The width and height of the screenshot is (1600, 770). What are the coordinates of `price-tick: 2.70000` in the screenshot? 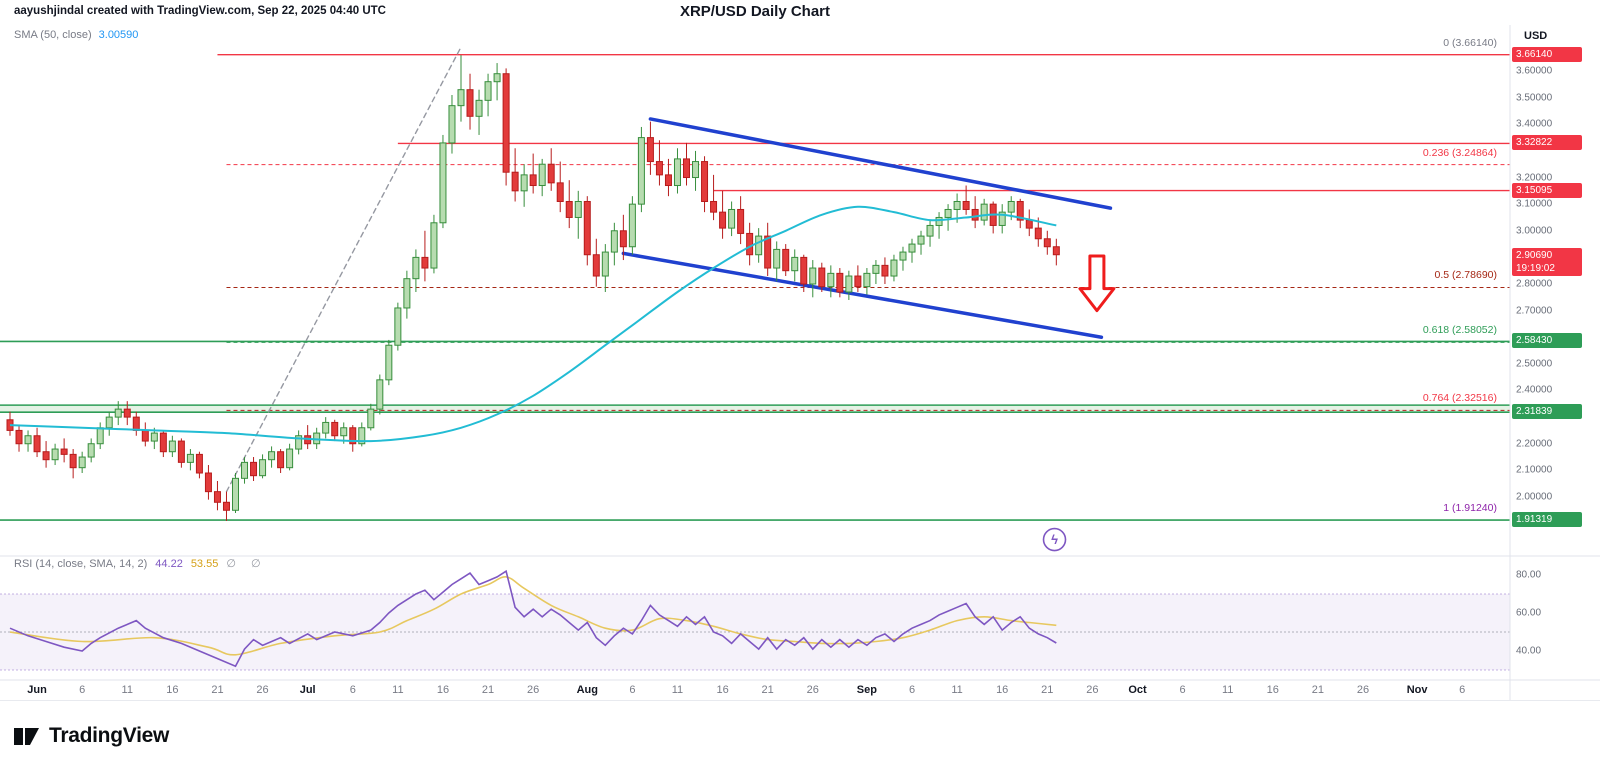 It's located at (1534, 311).